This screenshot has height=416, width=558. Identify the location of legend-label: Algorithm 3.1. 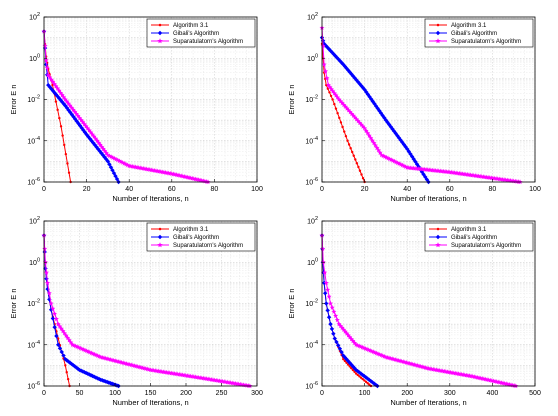
(191, 26).